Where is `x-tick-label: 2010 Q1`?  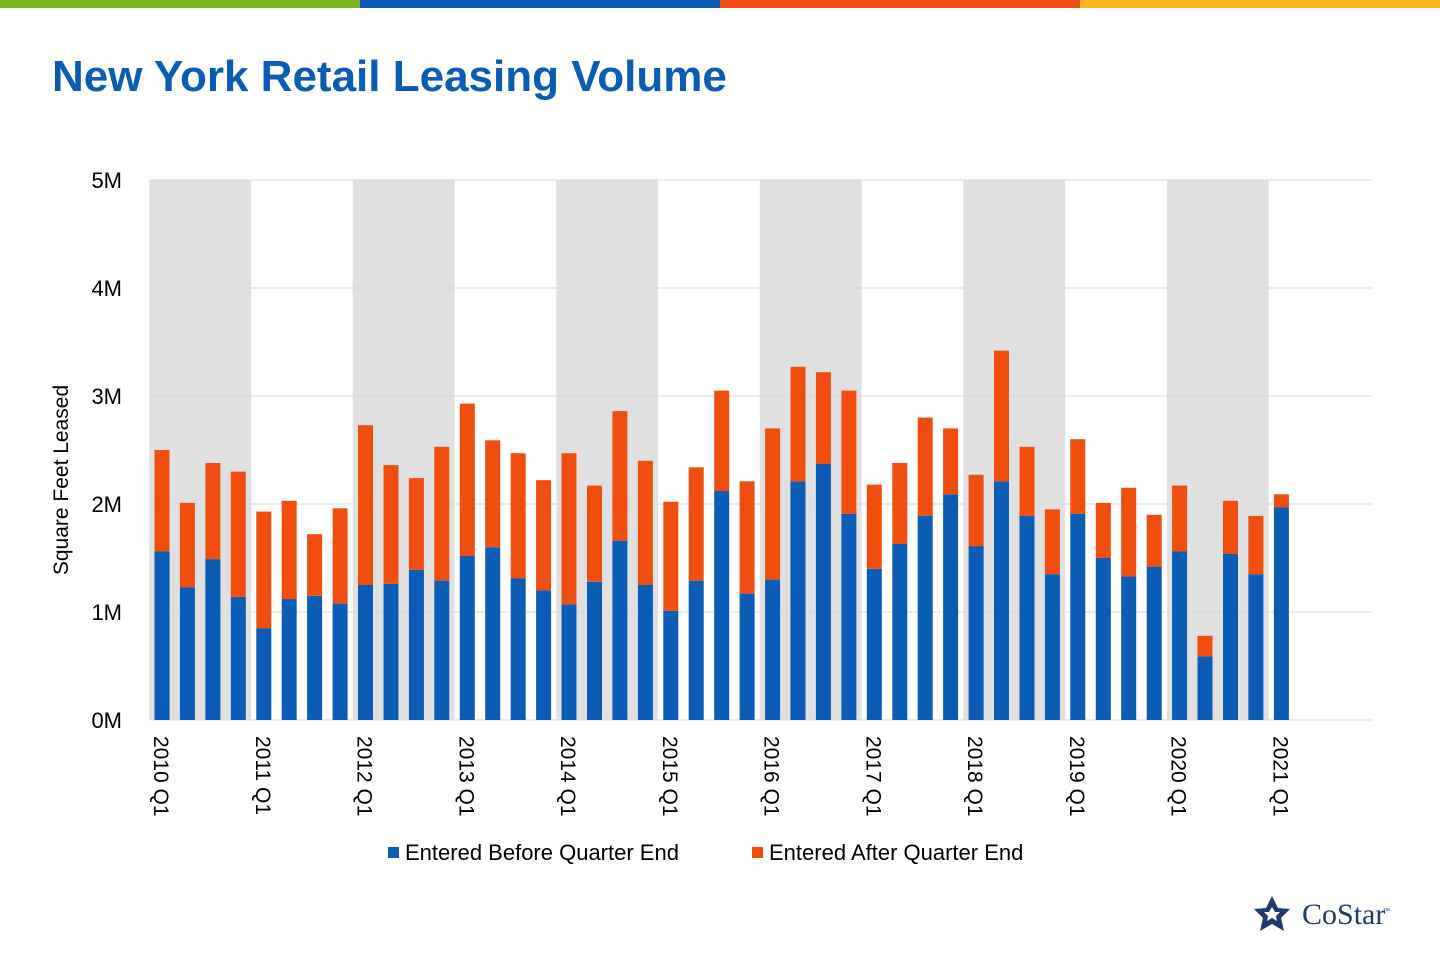
x-tick-label: 2010 Q1 is located at coordinates (160, 776).